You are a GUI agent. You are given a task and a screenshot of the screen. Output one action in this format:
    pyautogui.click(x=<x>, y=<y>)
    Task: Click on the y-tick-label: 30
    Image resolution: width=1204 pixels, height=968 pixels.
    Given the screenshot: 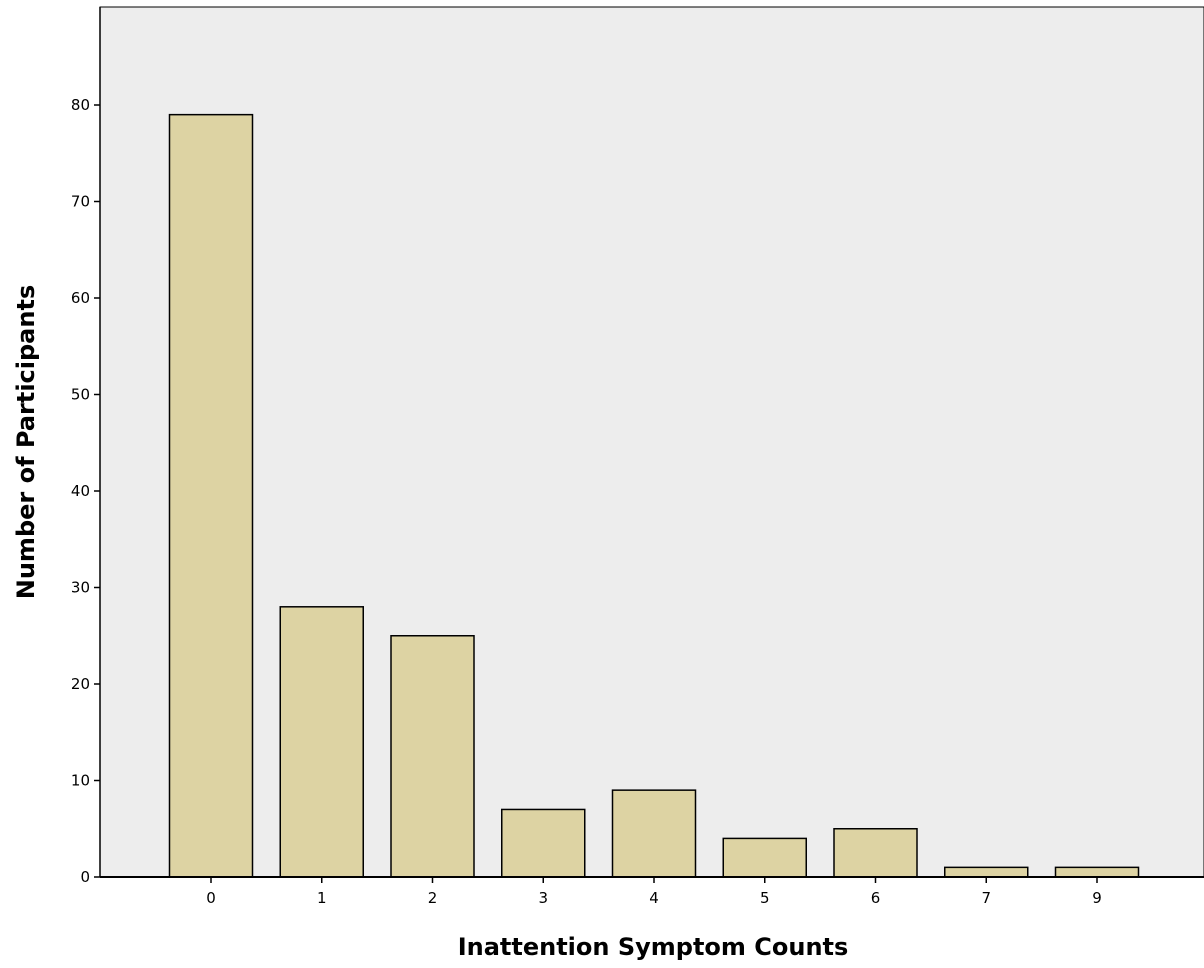 What is the action you would take?
    pyautogui.click(x=80, y=588)
    